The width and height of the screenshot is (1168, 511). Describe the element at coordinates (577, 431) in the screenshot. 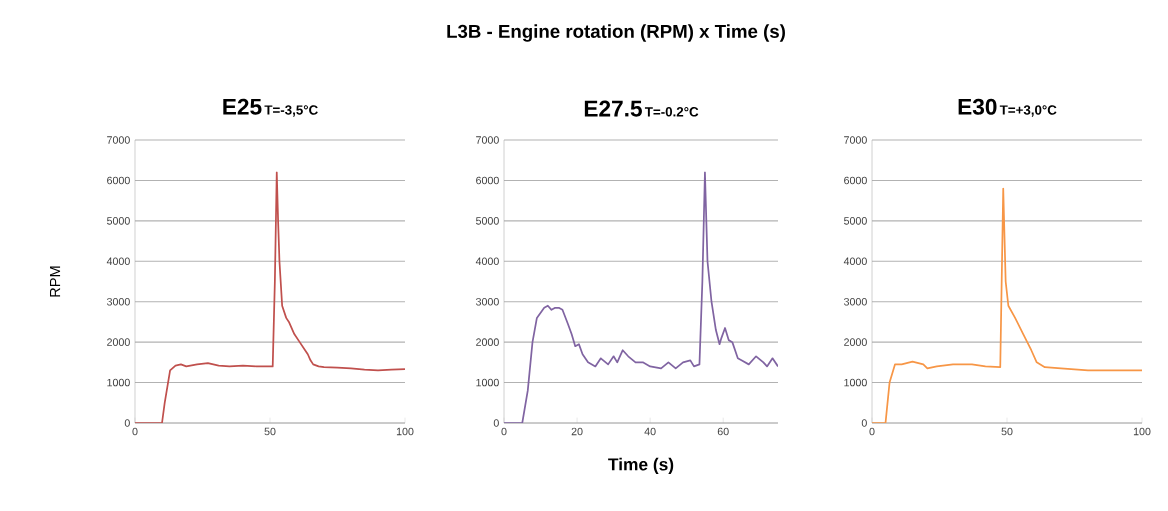

I see `x-tick-label: 20` at that location.